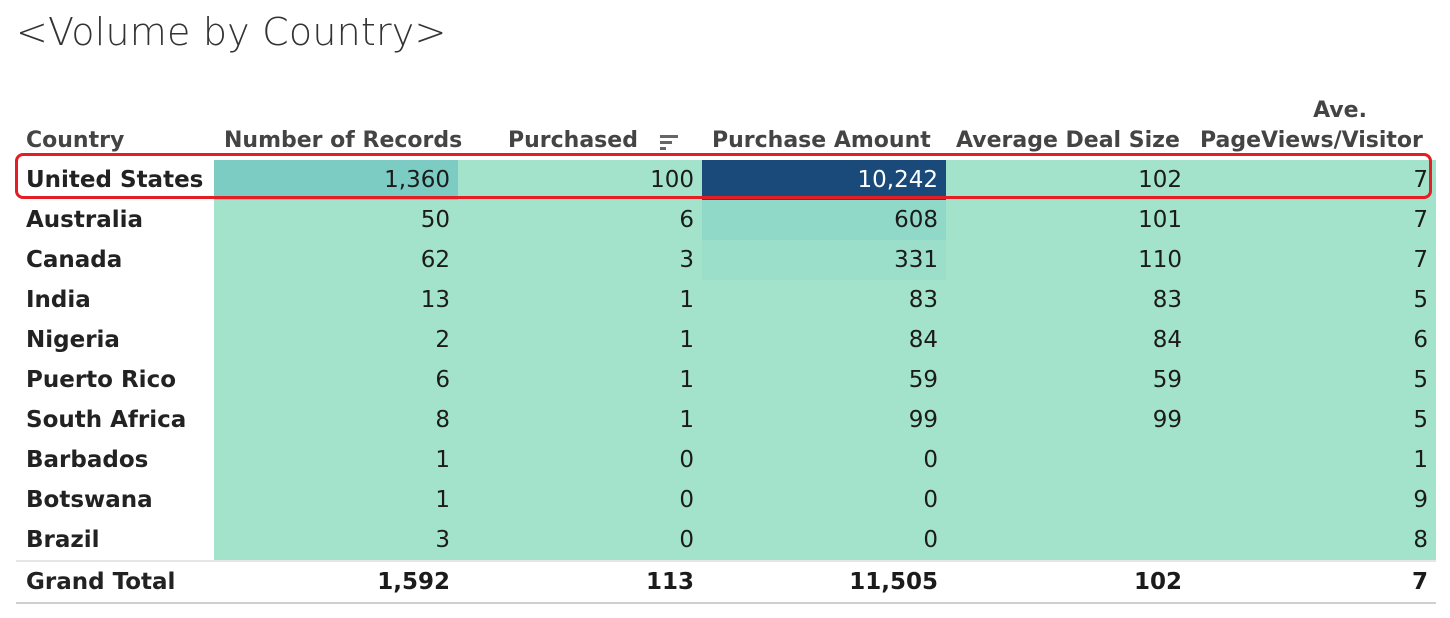 This screenshot has height=618, width=1450. I want to click on cell-records: 13, so click(336, 300).